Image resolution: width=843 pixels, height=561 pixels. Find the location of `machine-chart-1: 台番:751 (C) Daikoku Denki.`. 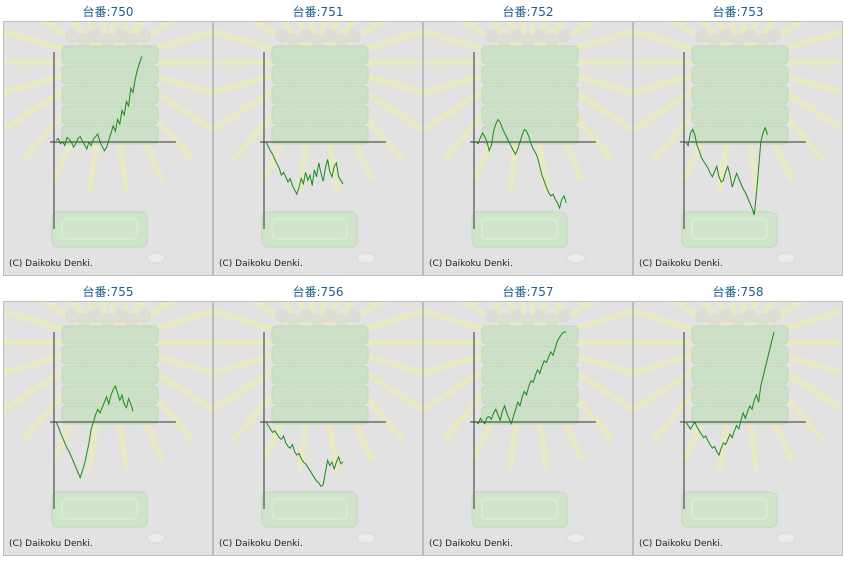

machine-chart-1: 台番:751 (C) Daikoku Denki. is located at coordinates (318, 140).